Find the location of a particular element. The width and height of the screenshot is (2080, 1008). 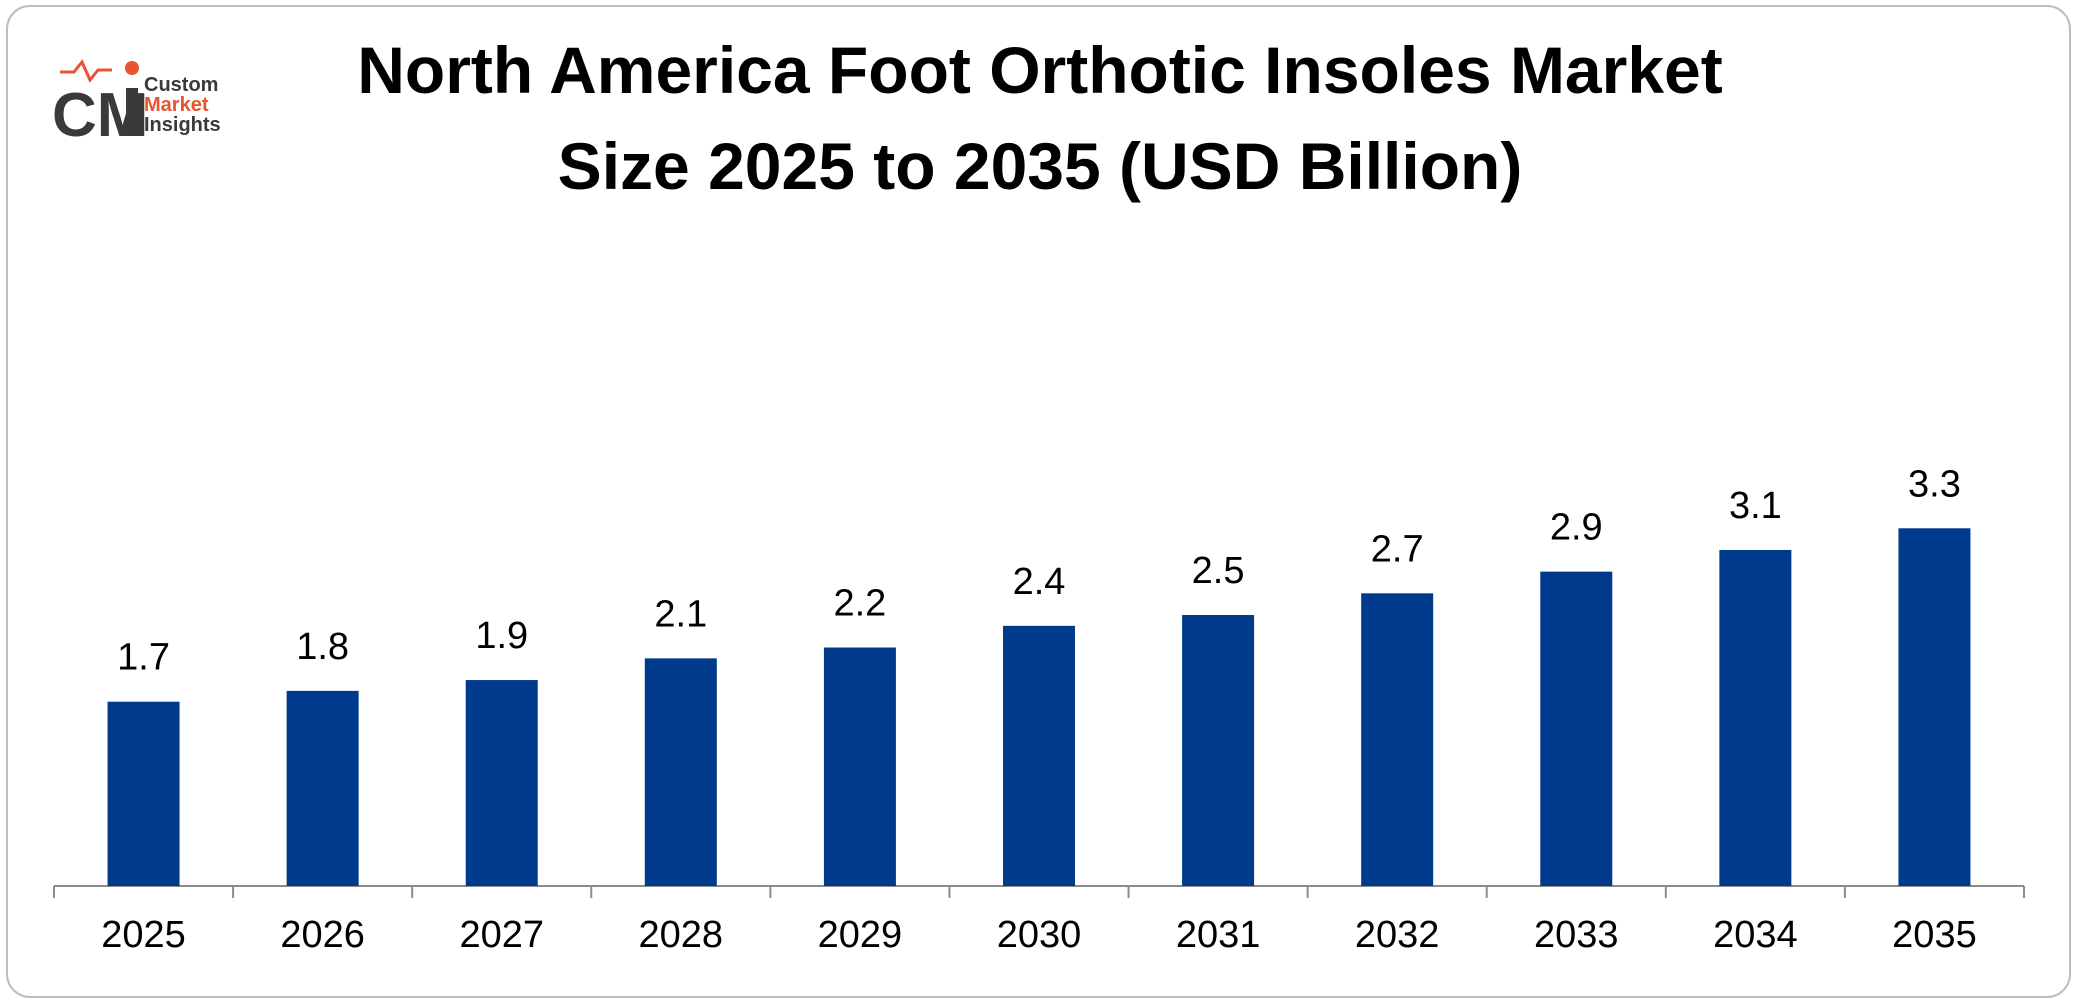

x-tick-label-2033: 2033 is located at coordinates (1576, 935).